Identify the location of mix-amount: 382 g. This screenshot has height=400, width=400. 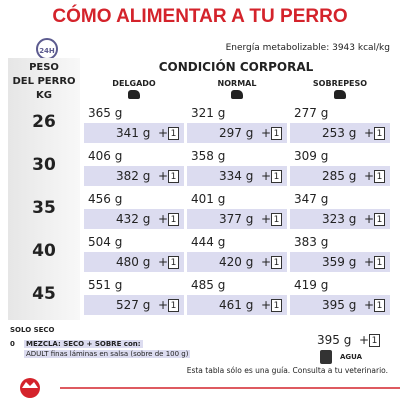
(133, 175).